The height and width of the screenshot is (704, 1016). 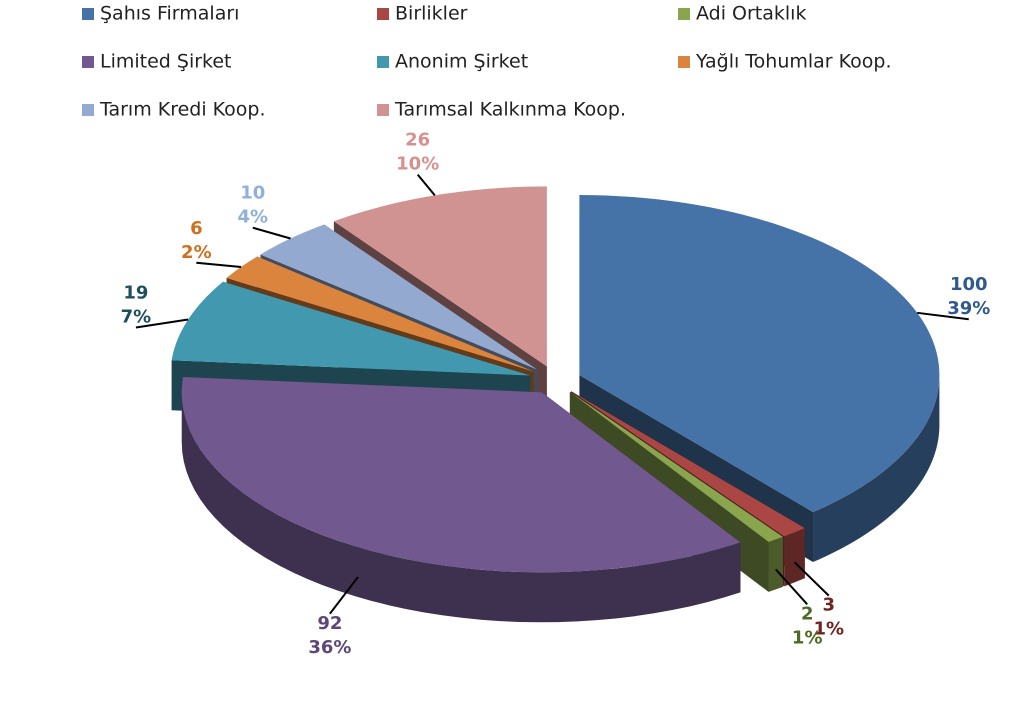 What do you see at coordinates (136, 316) in the screenshot?
I see `percent-label: 7%` at bounding box center [136, 316].